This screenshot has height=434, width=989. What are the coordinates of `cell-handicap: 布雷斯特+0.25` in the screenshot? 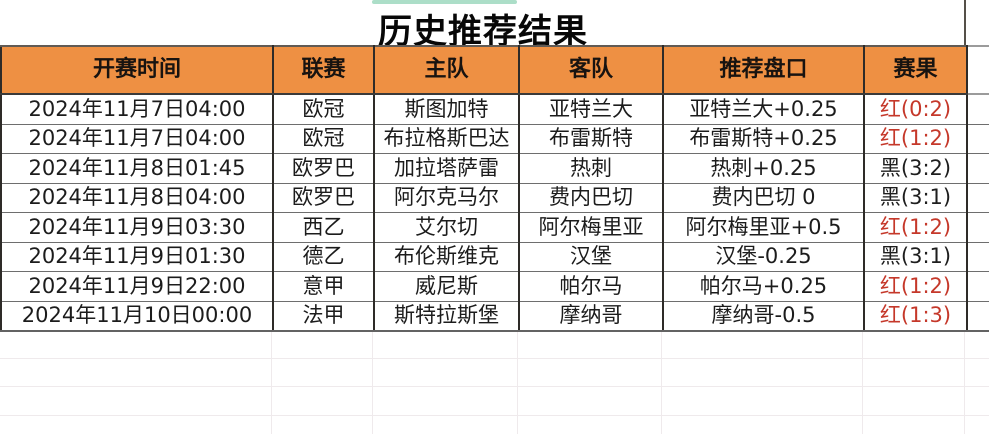 It's located at (764, 139).